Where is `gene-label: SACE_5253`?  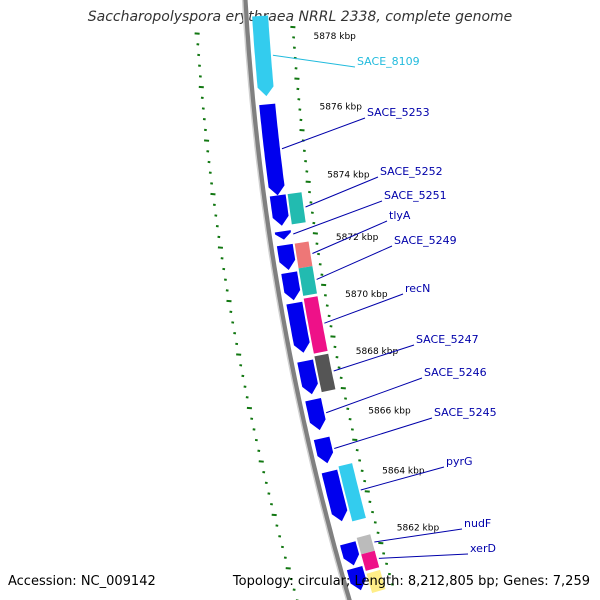
gene-label: SACE_5253 is located at coordinates (398, 112).